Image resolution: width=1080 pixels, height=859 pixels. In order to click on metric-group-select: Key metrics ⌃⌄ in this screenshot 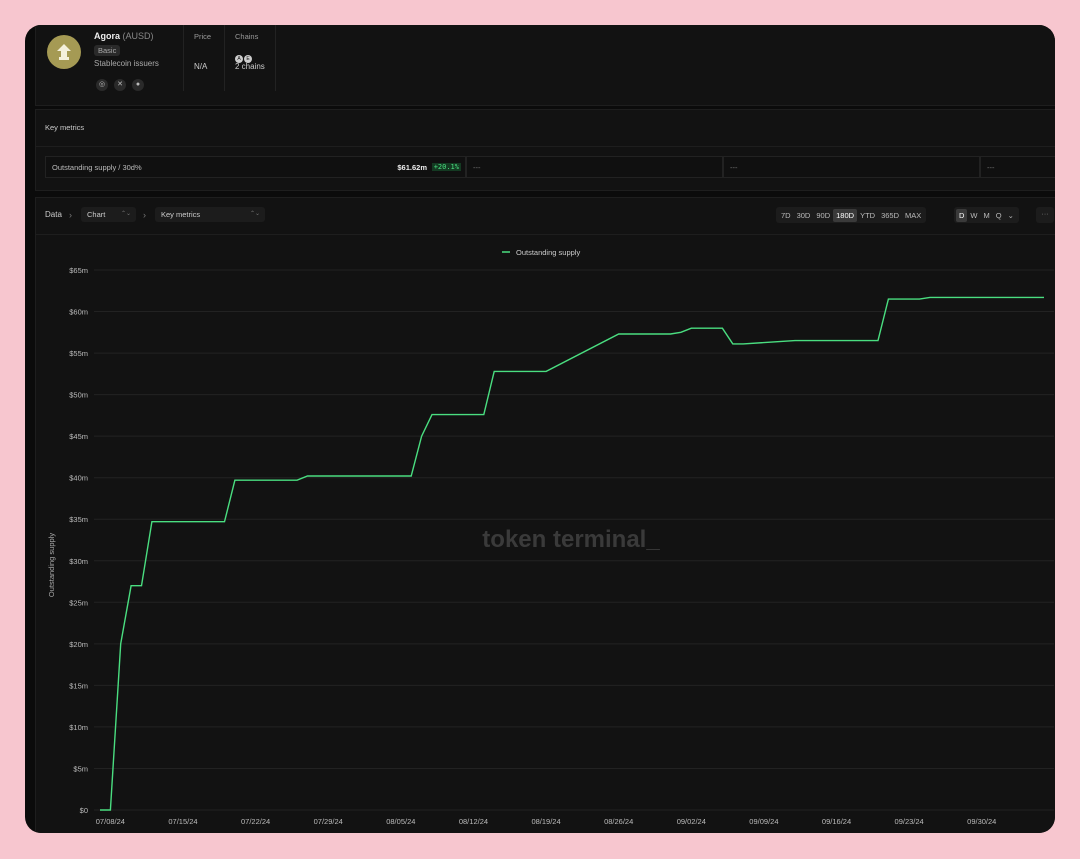, I will do `click(210, 214)`.